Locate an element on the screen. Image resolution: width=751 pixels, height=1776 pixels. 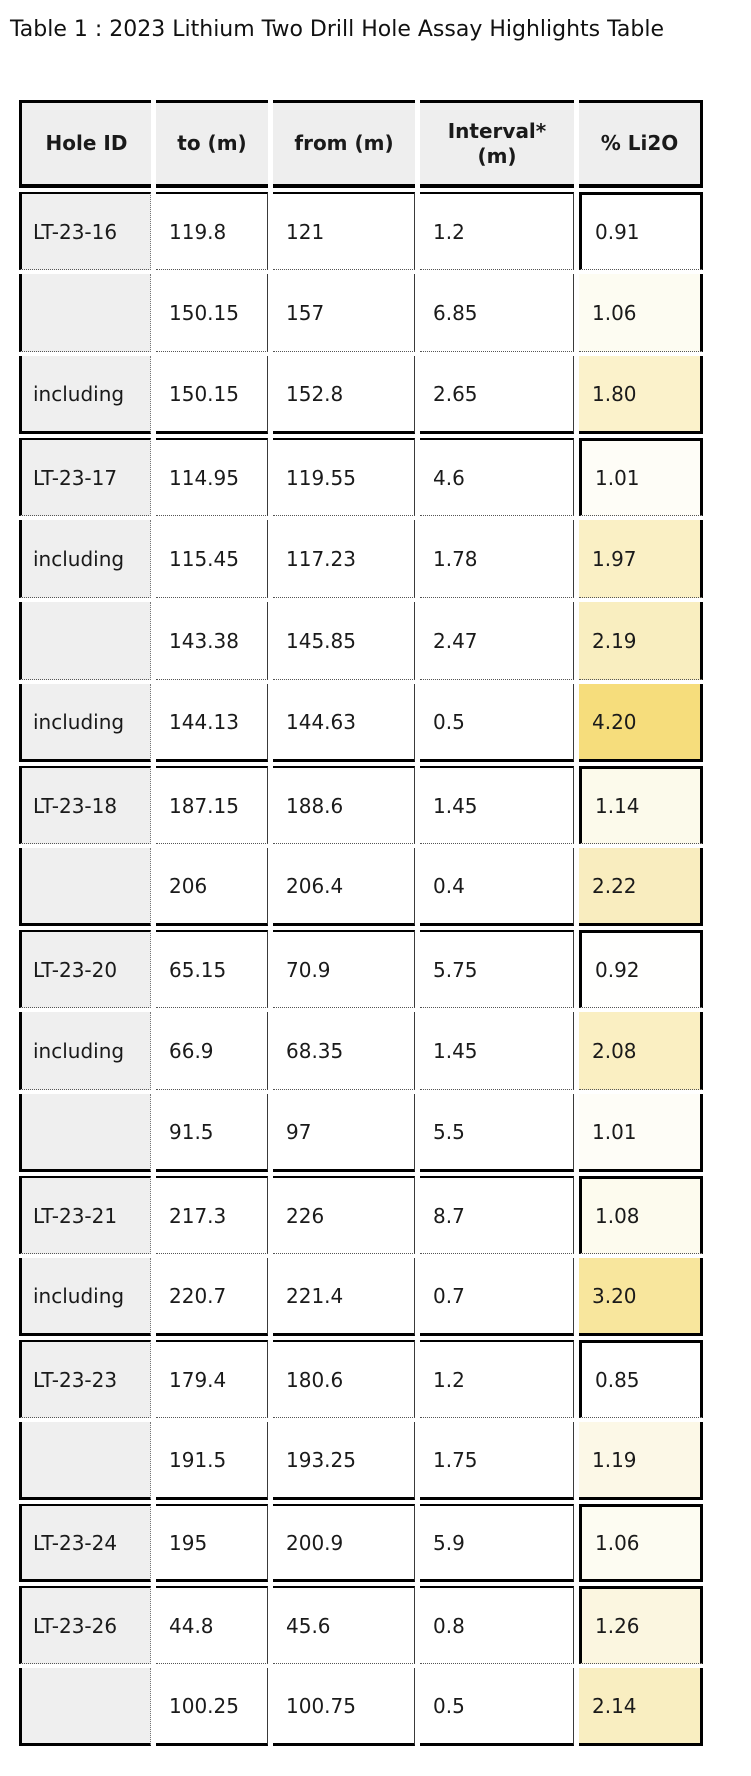
li2o-cell: 3.20 is located at coordinates (641, 1297).